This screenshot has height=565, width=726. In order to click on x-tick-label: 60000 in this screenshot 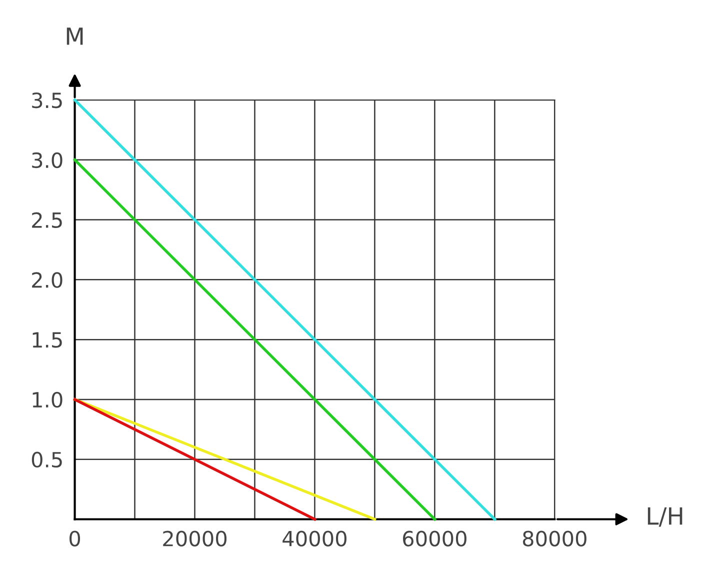, I will do `click(434, 538)`.